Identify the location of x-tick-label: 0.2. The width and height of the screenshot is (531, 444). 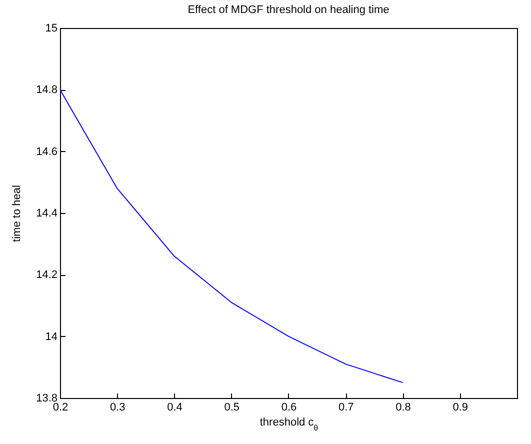
(60, 408).